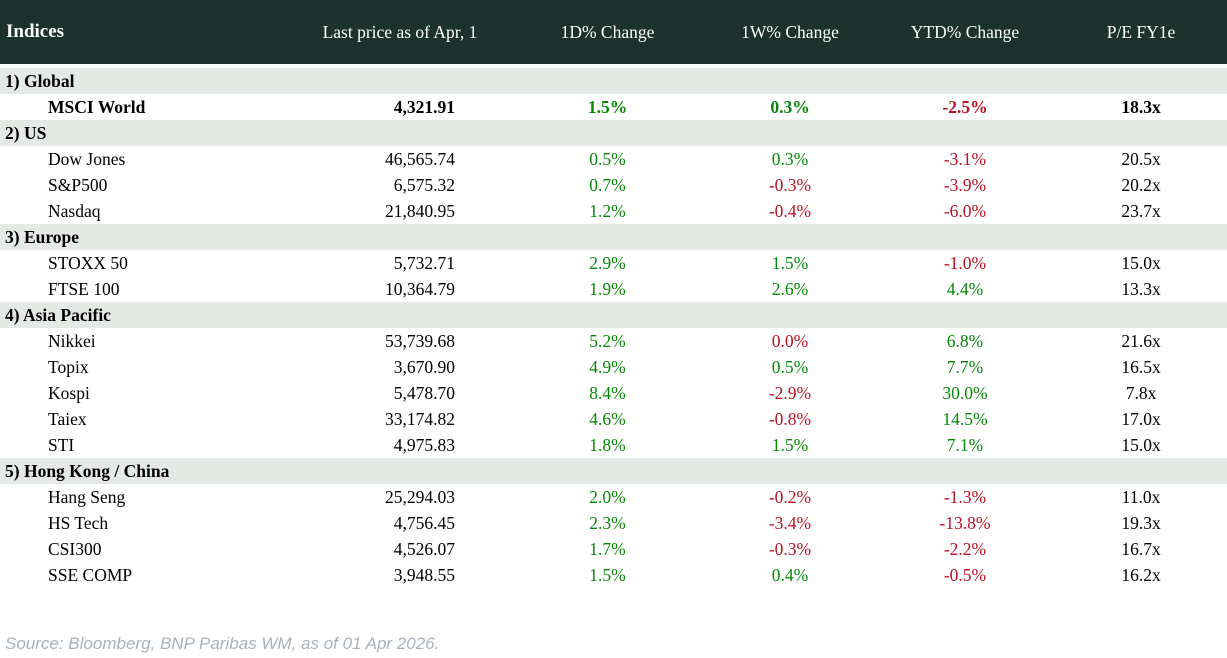  Describe the element at coordinates (74, 210) in the screenshot. I see `index-name: Nasdaq` at that location.